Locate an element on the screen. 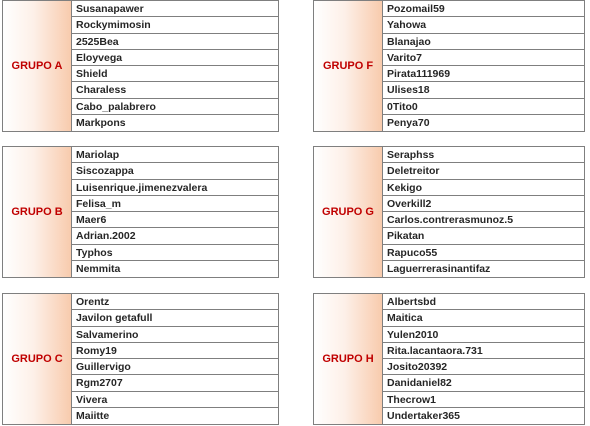 The height and width of the screenshot is (426, 590). member-row: Overkill2 is located at coordinates (483, 204).